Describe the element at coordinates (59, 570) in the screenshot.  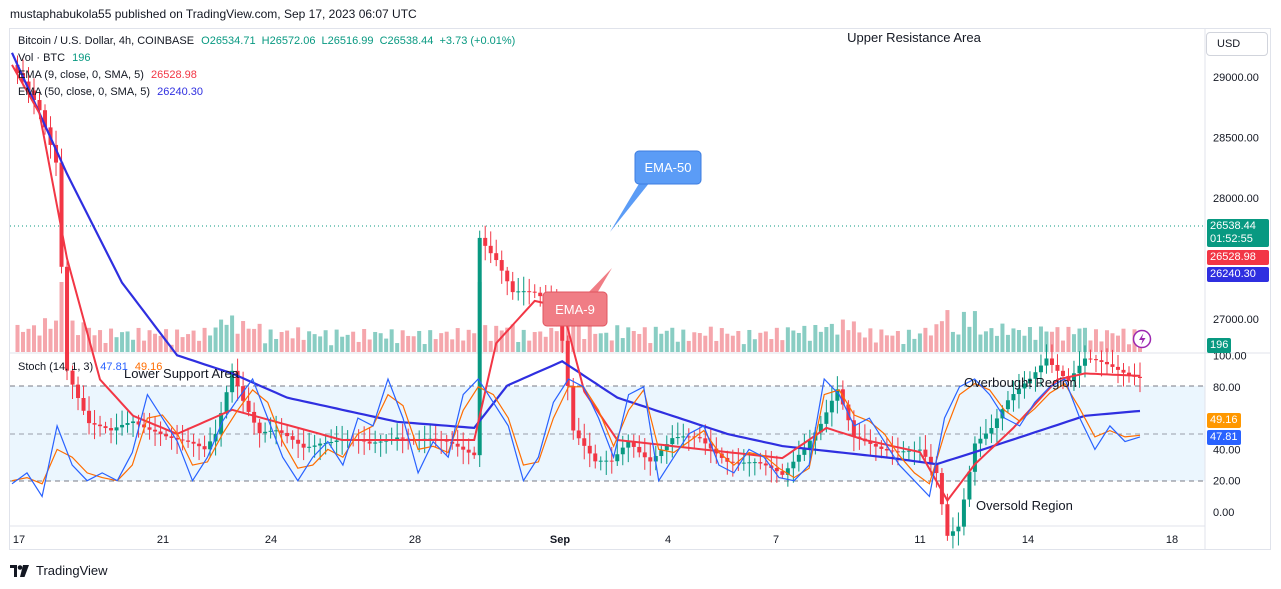
I see `footer-brand: TradingView` at that location.